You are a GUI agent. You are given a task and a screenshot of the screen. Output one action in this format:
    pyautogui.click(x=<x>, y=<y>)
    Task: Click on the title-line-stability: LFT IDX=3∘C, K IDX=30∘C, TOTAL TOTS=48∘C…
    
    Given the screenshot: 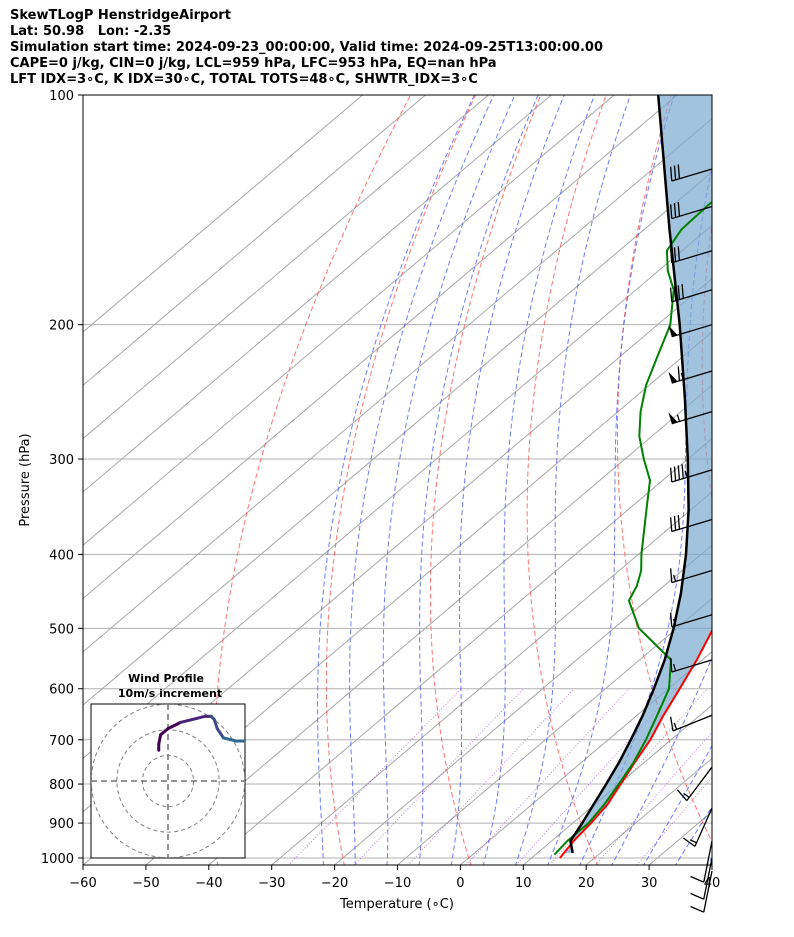 What is the action you would take?
    pyautogui.click(x=244, y=79)
    